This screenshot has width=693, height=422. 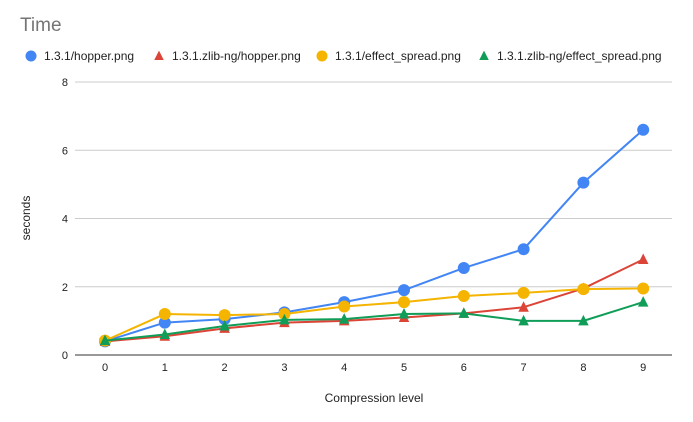 What do you see at coordinates (583, 368) in the screenshot?
I see `x-tick-label: 8` at bounding box center [583, 368].